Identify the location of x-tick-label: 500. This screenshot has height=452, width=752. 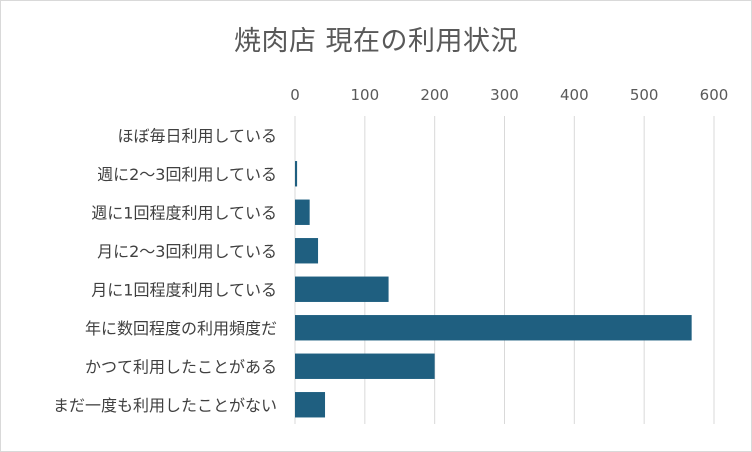
(644, 95).